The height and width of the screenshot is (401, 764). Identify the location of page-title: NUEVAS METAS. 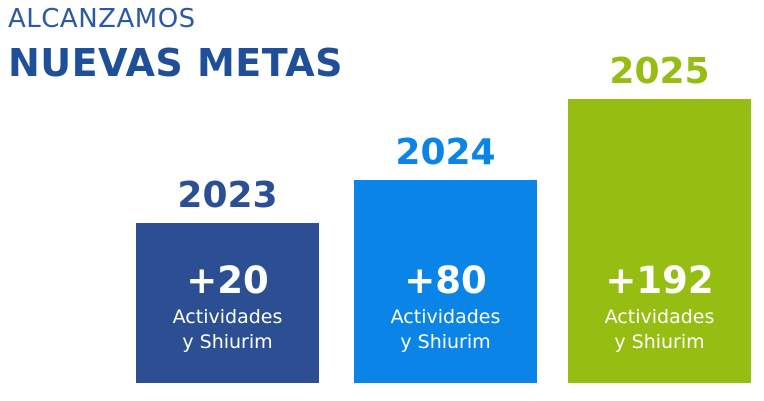
(175, 63).